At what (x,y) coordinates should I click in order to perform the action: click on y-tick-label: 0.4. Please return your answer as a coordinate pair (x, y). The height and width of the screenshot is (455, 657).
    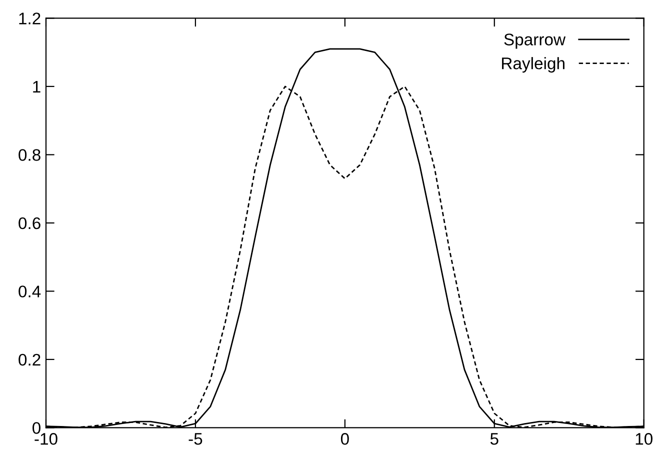
    Looking at the image, I should click on (29, 292).